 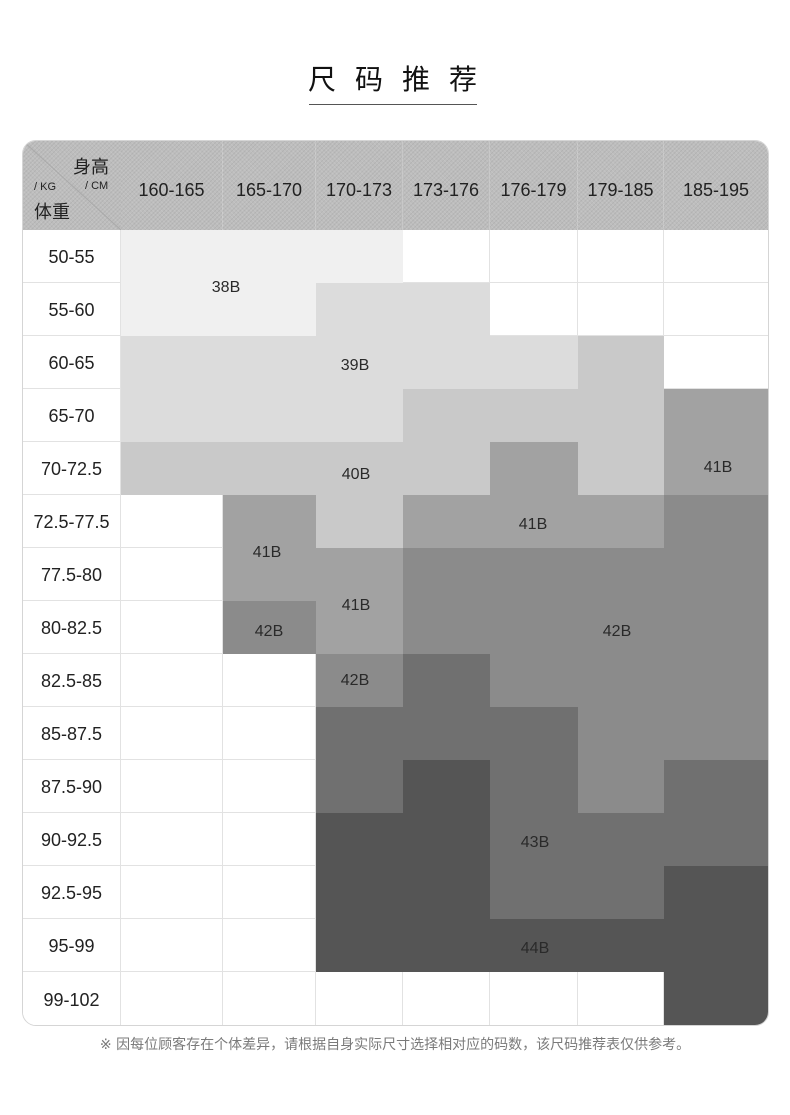 I want to click on title-underline, so click(x=393, y=104).